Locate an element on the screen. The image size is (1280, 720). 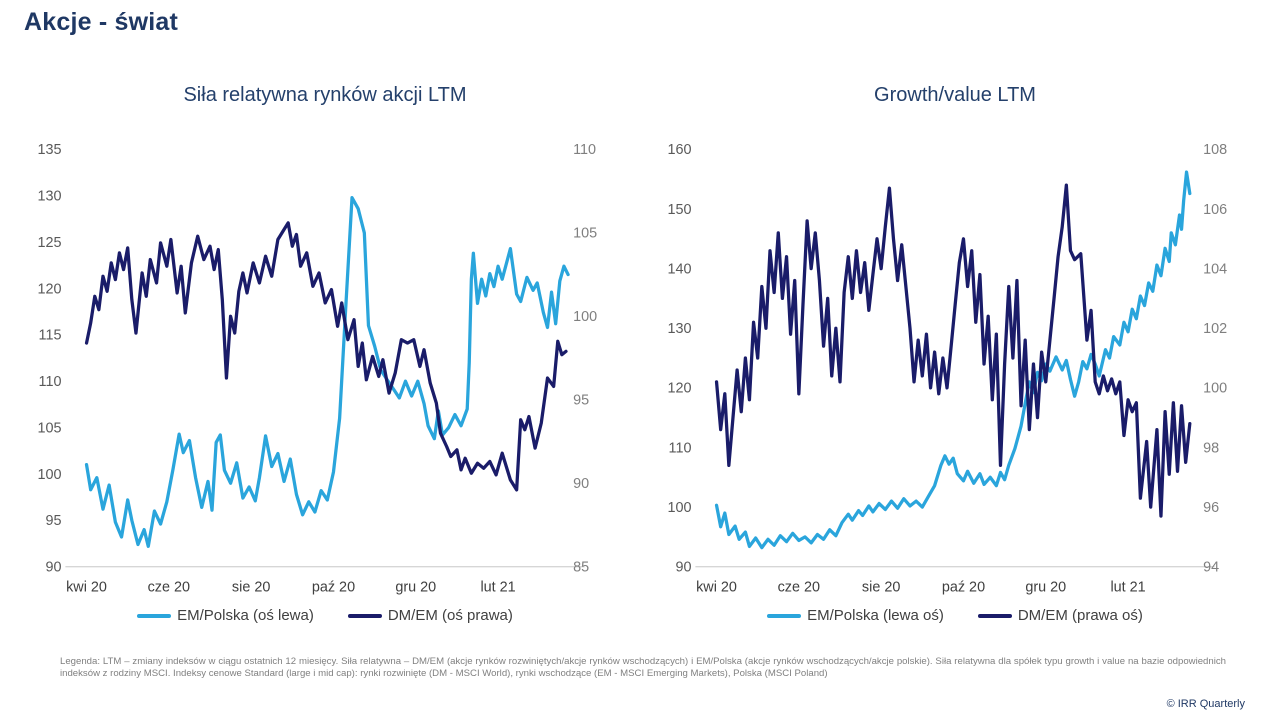
chart-title: Growth/value LTM is located at coordinates (955, 95).